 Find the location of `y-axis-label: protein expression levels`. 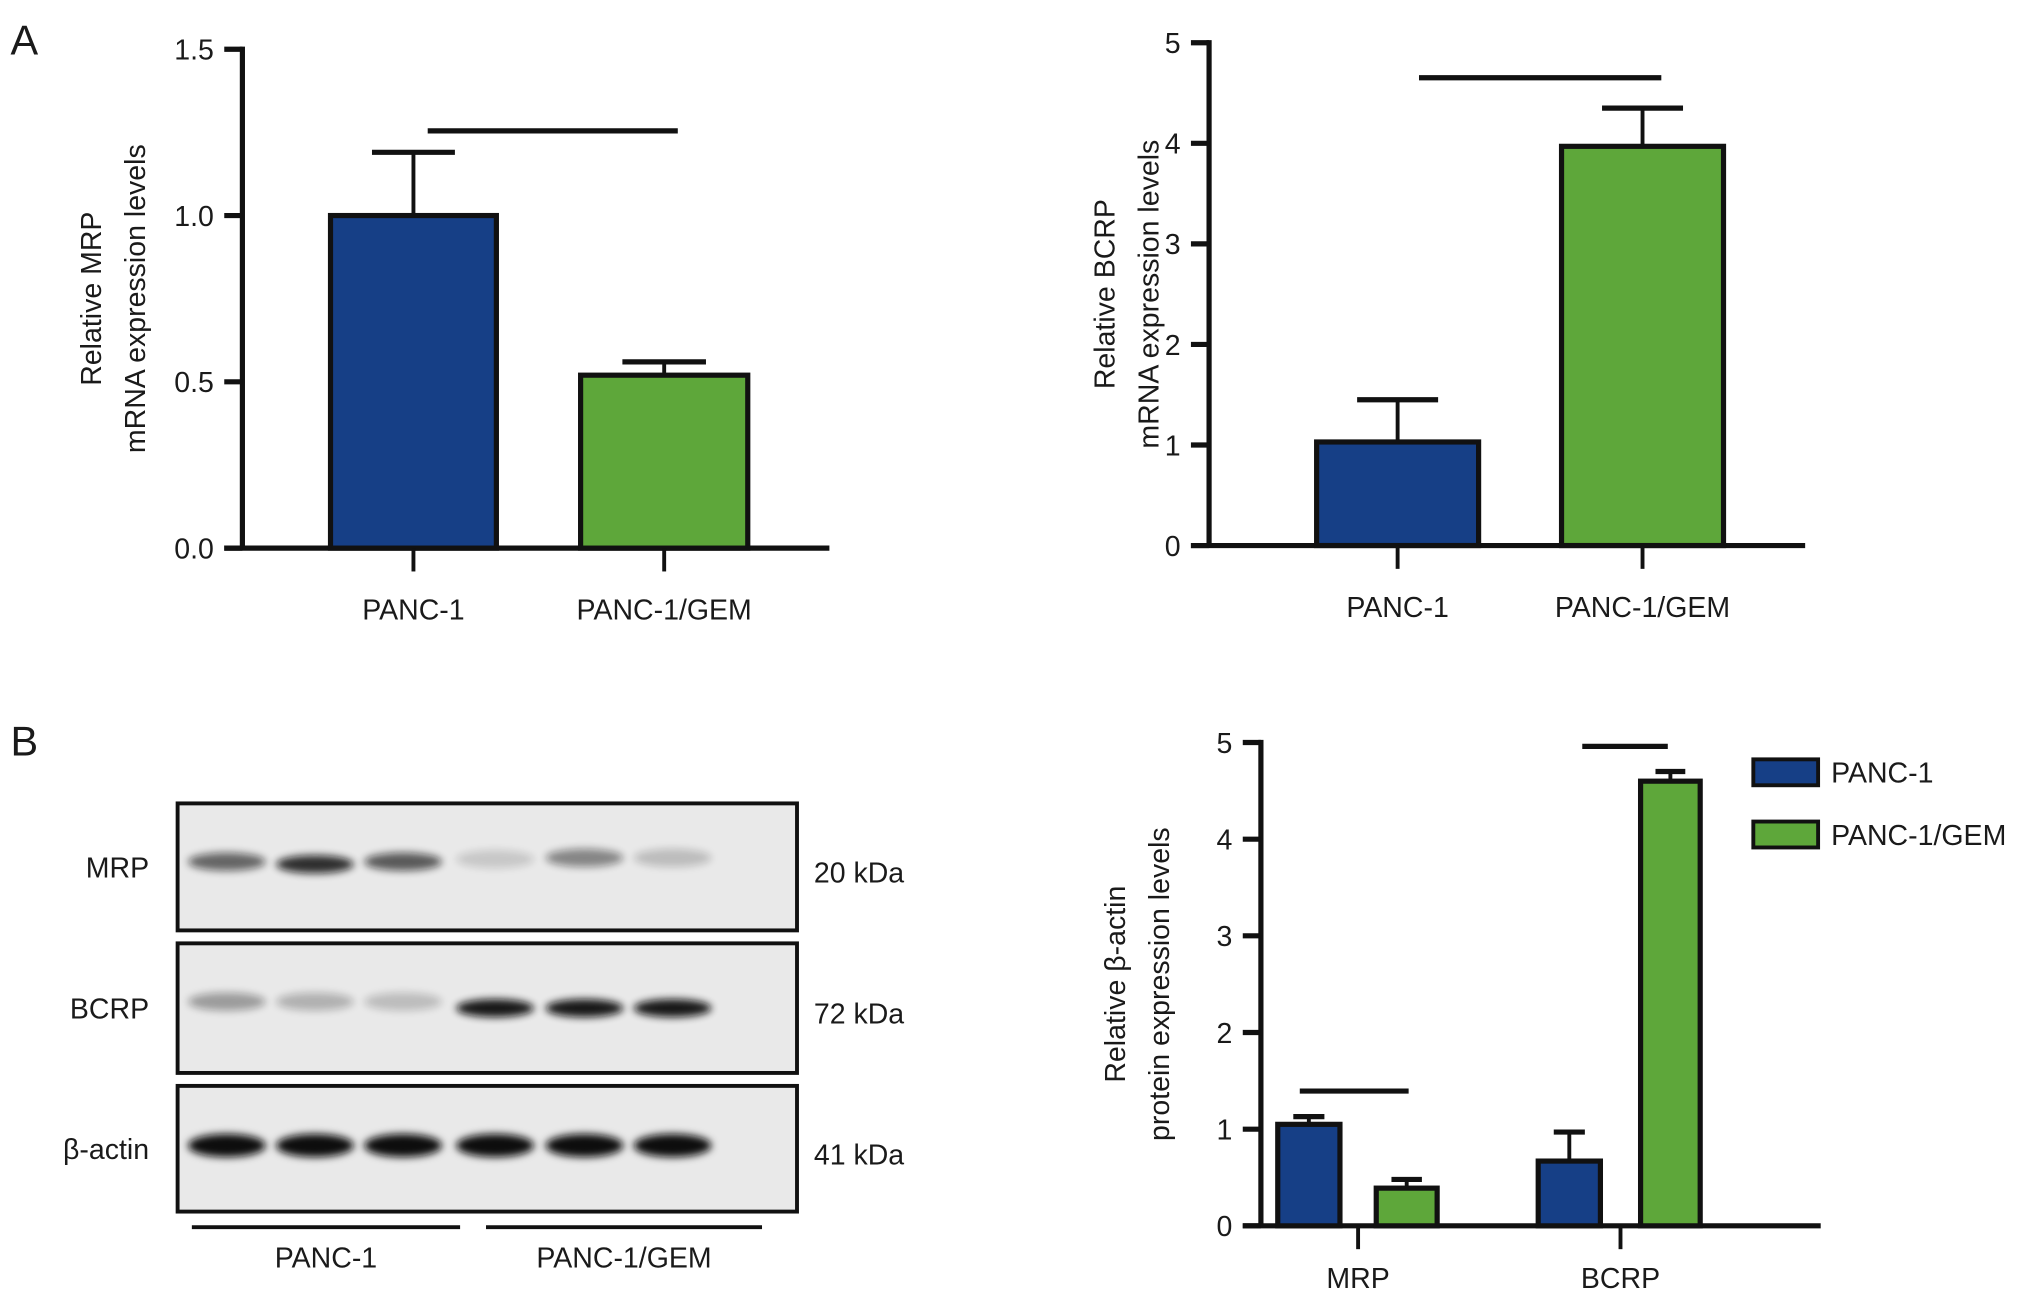

y-axis-label: protein expression levels is located at coordinates (1160, 984).